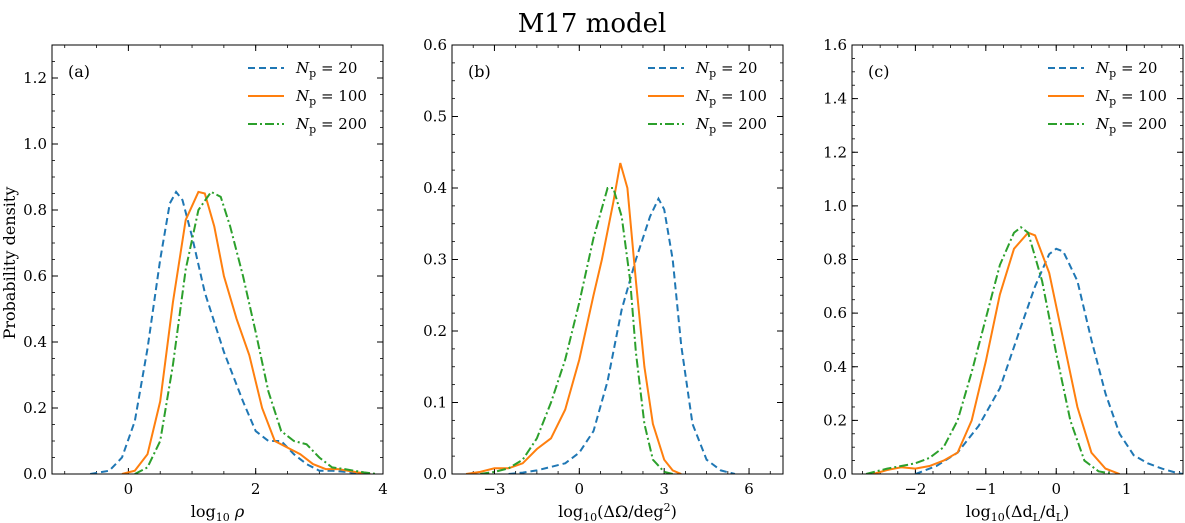  I want to click on y-tick-label: 1.4, so click(835, 99).